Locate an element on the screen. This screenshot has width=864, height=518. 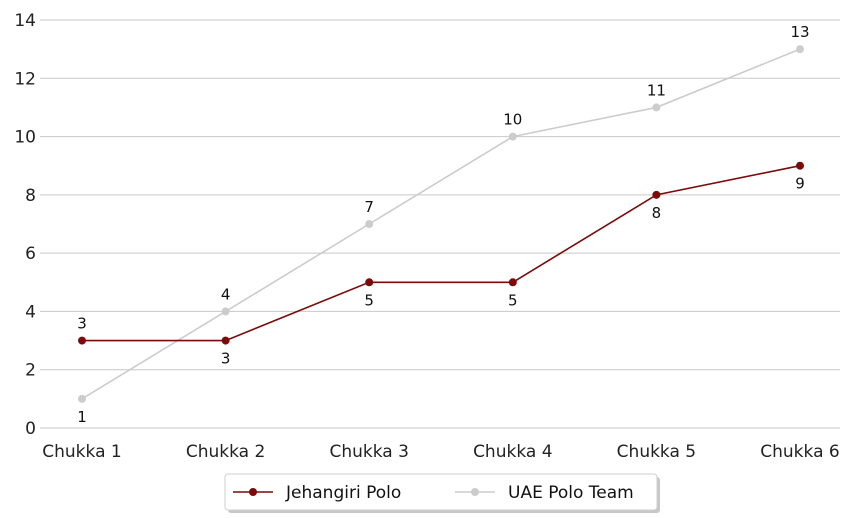
y-tick-label-4: 4 is located at coordinates (30, 312).